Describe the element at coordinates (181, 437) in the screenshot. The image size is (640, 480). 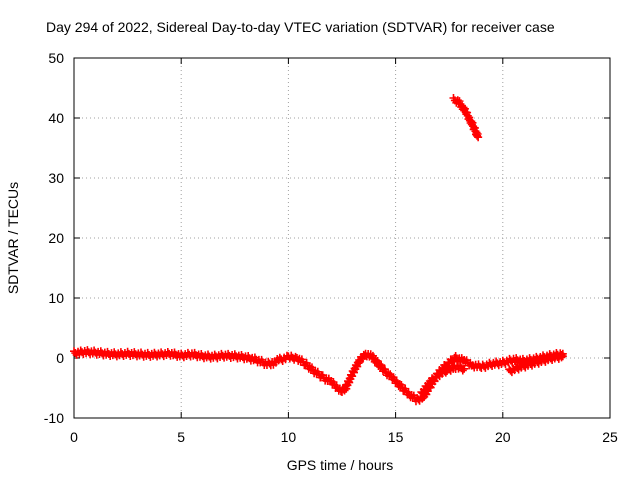
I see `x-tick-label: 5` at that location.